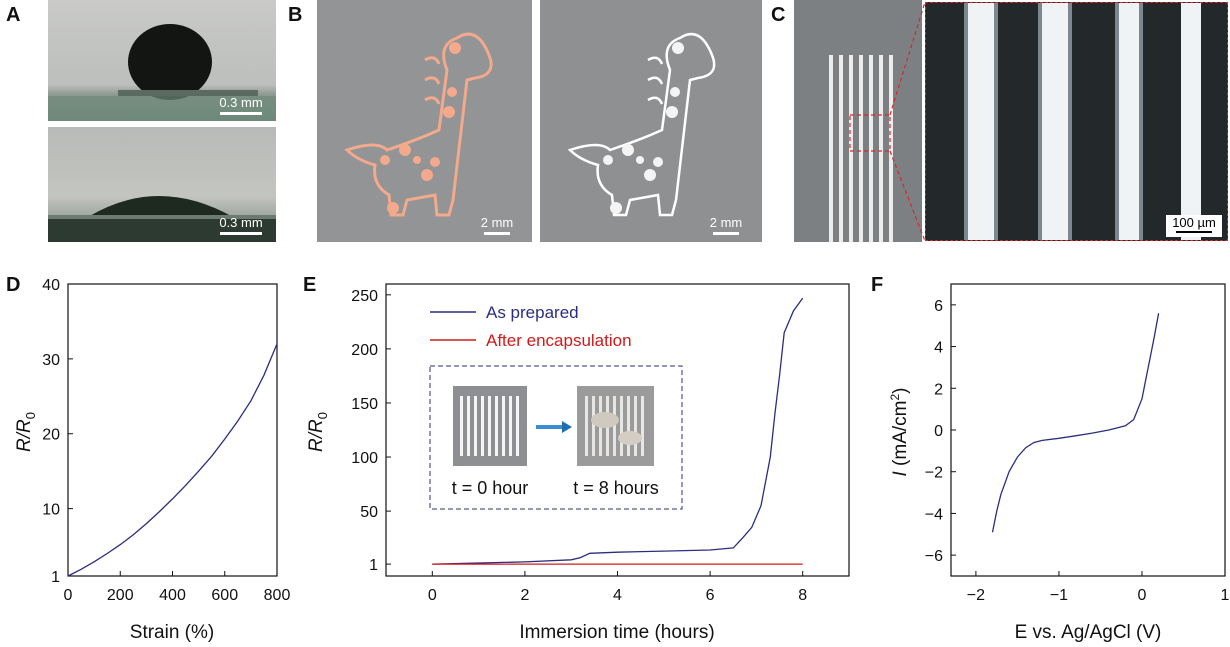  What do you see at coordinates (51, 360) in the screenshot?
I see `y-tick-label: 30` at bounding box center [51, 360].